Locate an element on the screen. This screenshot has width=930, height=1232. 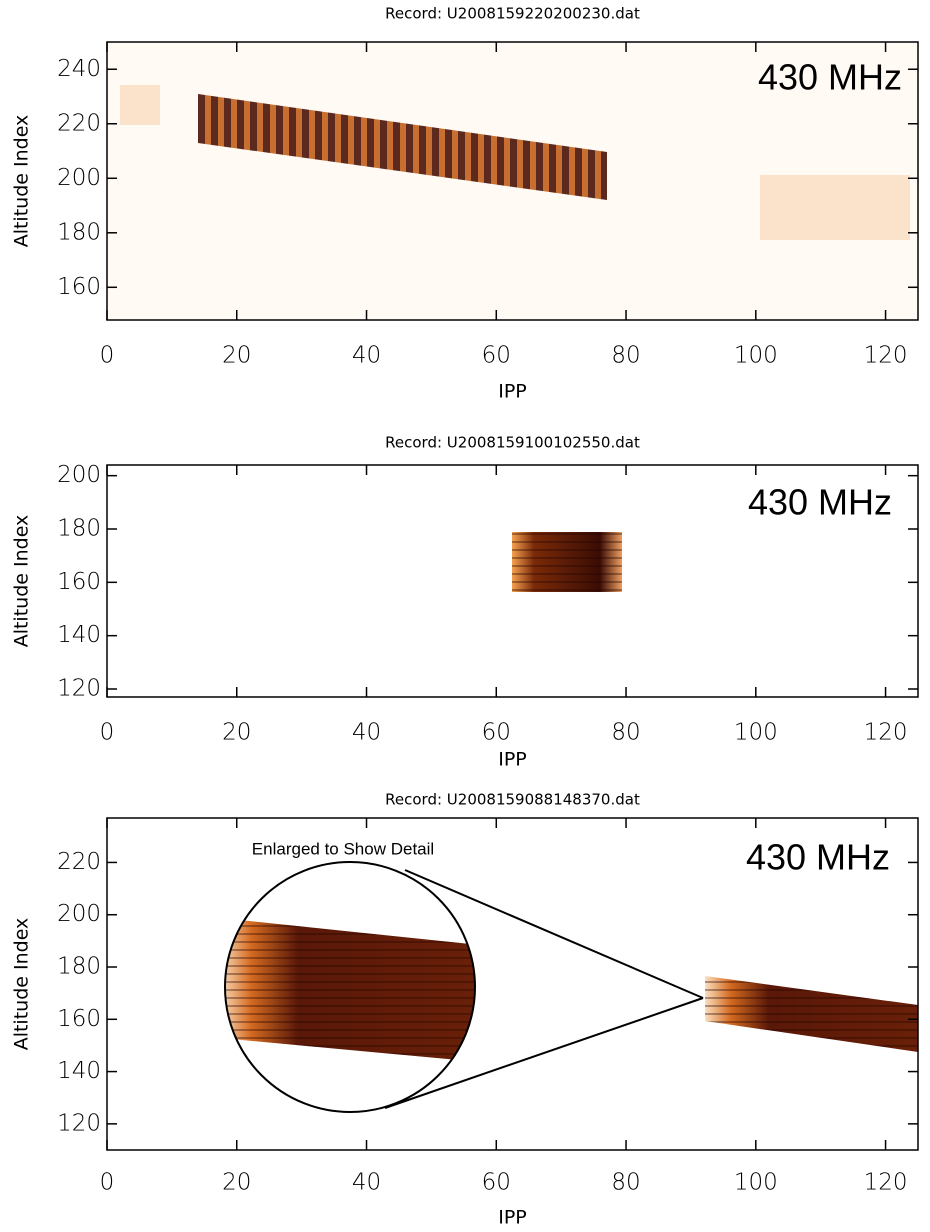
chart-title: Record: U2008159220200230.dat is located at coordinates (512, 14).